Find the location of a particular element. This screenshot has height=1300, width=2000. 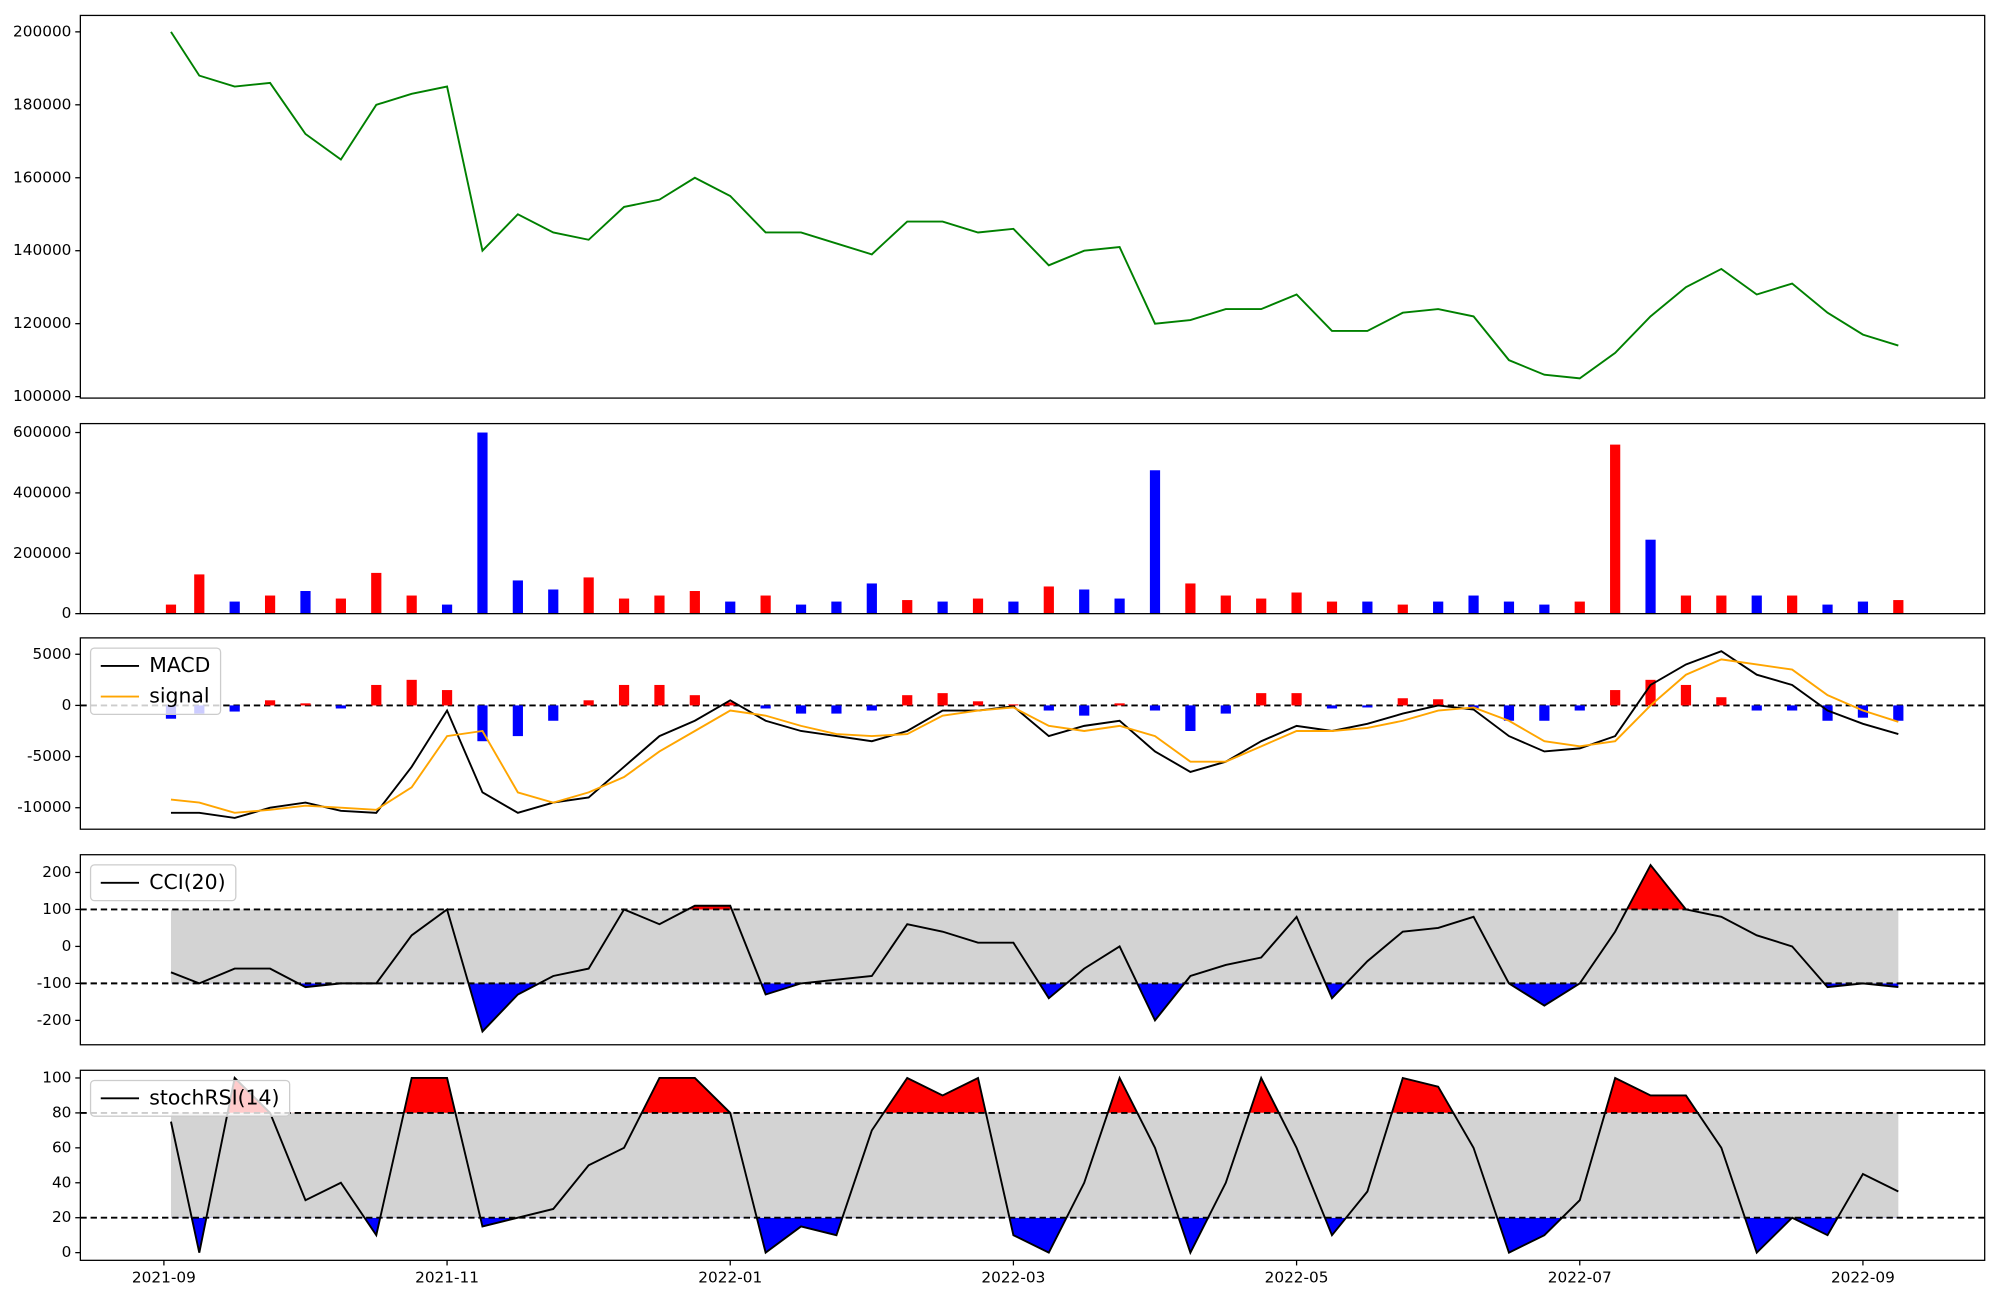

legend-label: CCI(20) is located at coordinates (187, 882).